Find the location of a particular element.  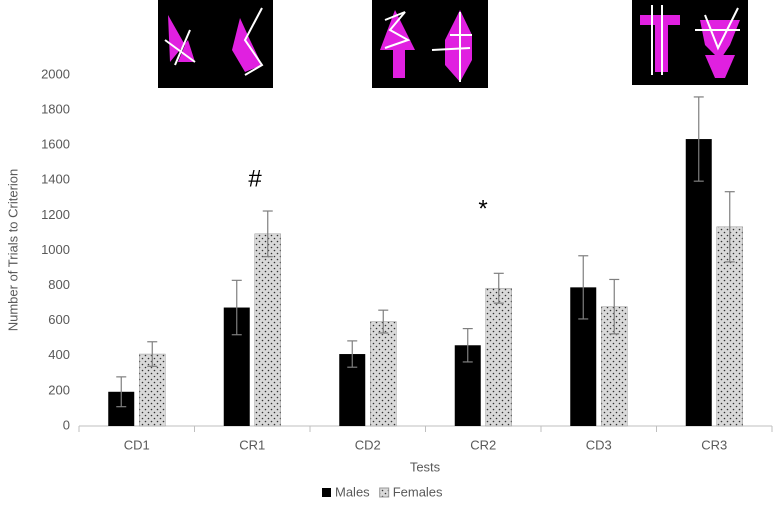

x-axis-label: Tests is located at coordinates (425, 466).